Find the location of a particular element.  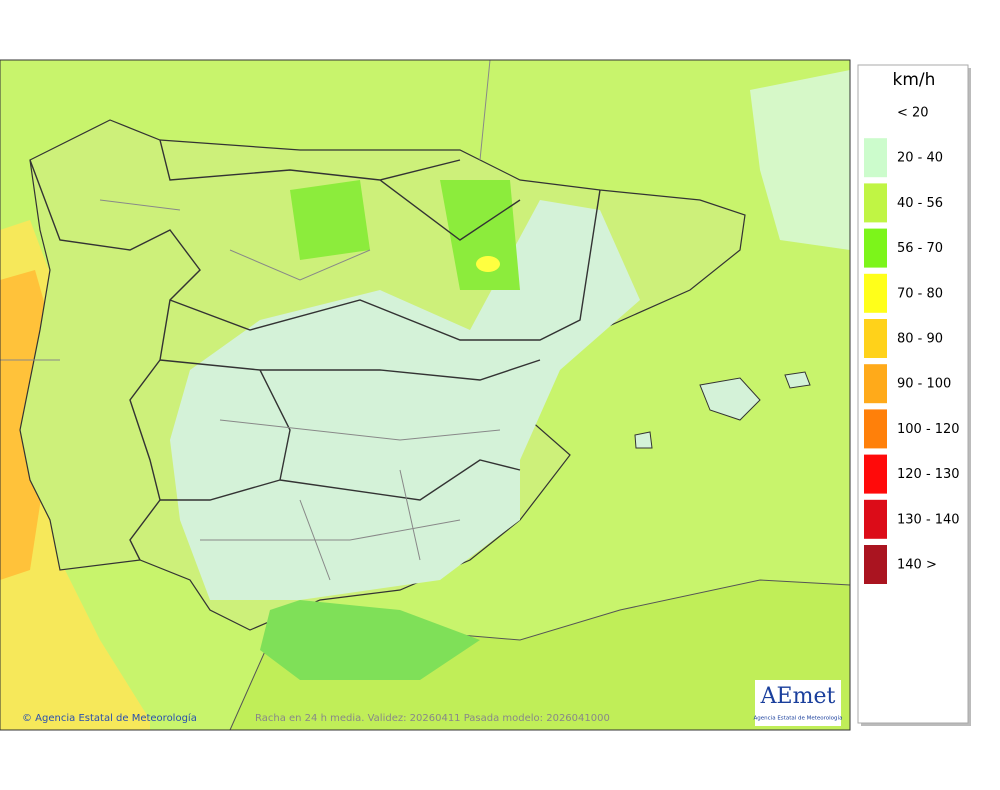

legend-label: 70 - 80 is located at coordinates (920, 293).